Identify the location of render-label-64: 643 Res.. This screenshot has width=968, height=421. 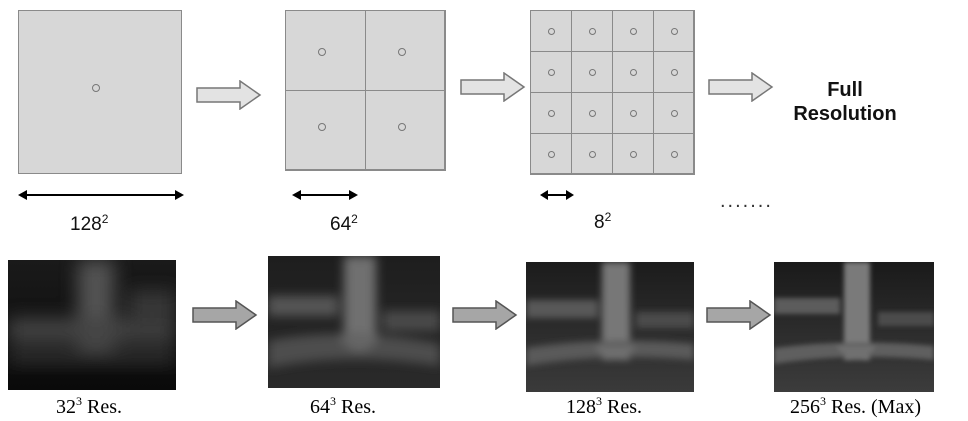
(343, 406).